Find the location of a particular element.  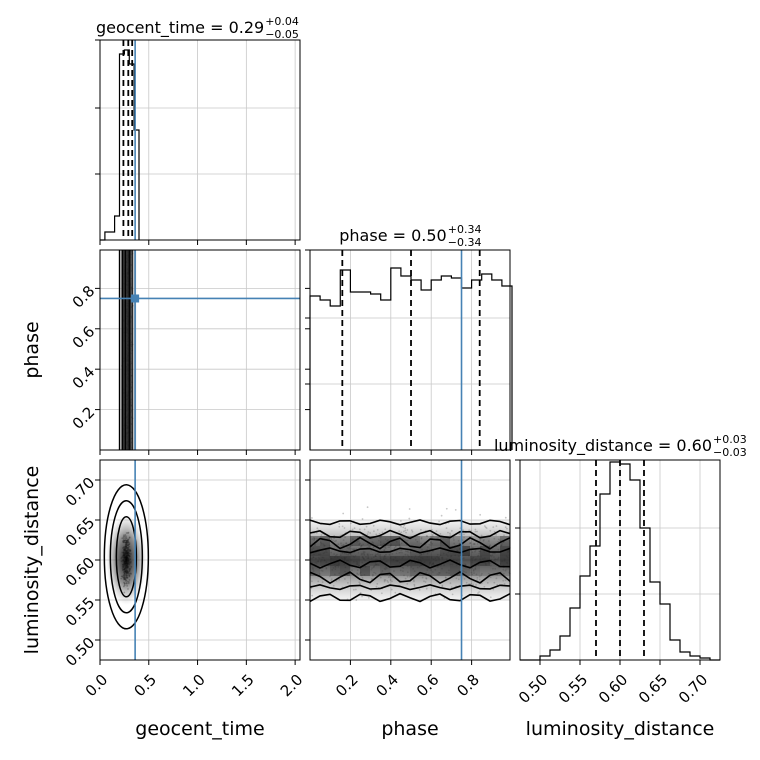

title-text: phase = 0.50 is located at coordinates (392, 235).